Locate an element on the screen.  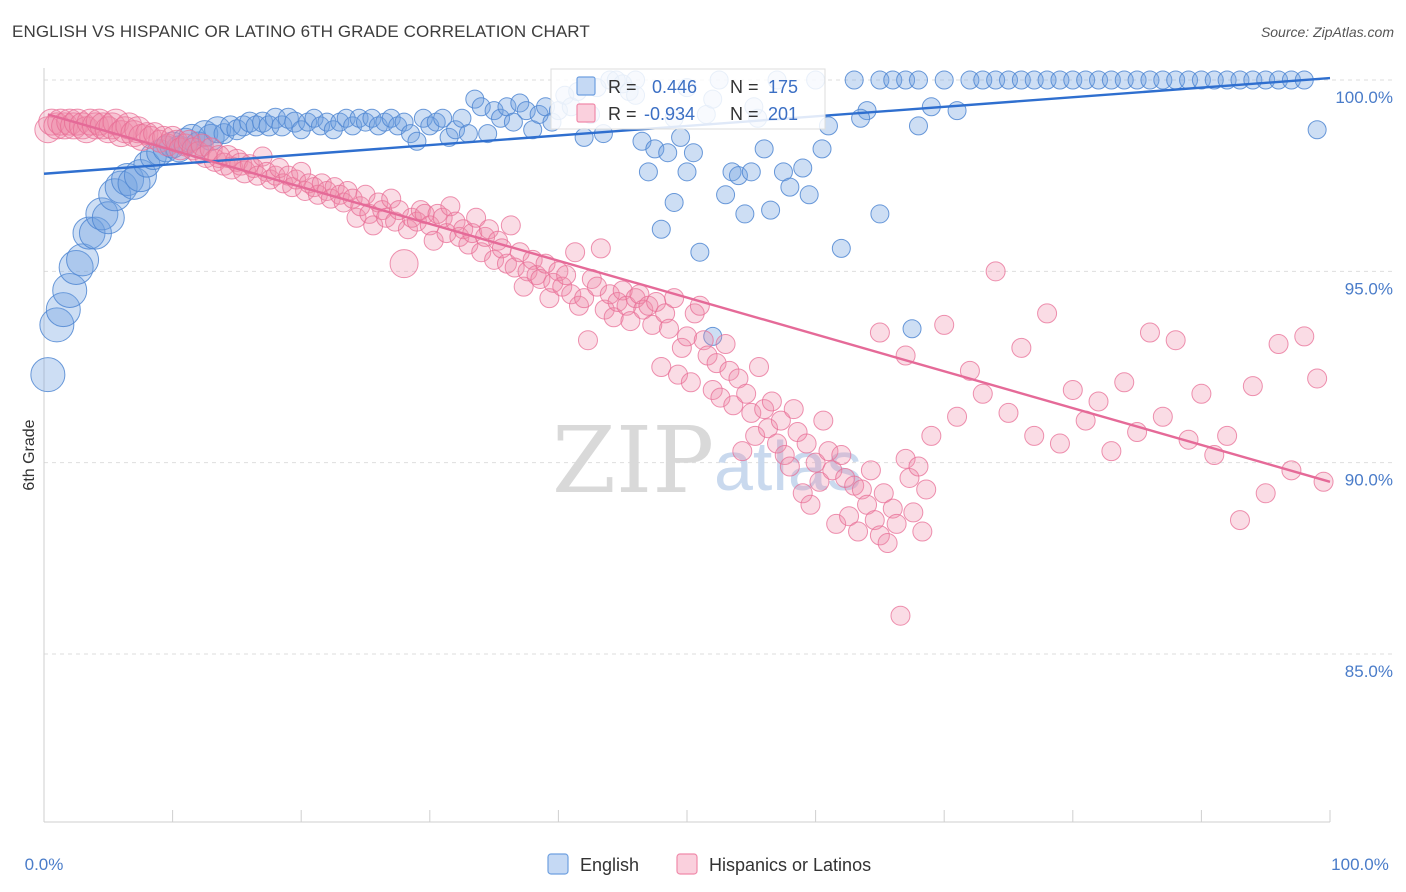
watermark-atlas: atlas is located at coordinates (788, 466).